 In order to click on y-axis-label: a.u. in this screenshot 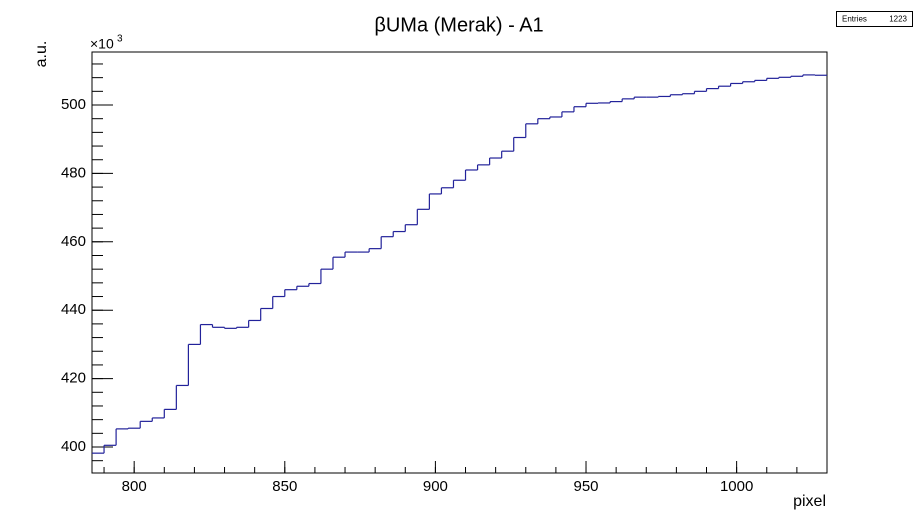, I will do `click(41, 54)`.